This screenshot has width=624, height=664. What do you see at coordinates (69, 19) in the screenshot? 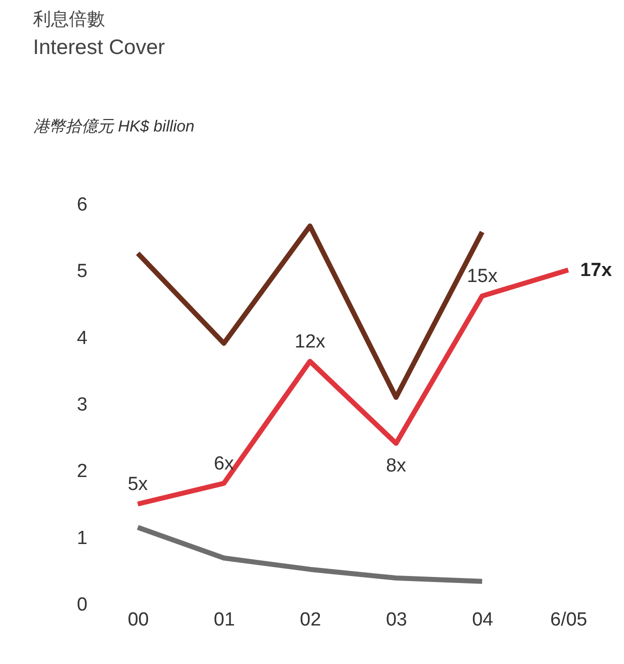
I see `chart-title: 利息倍數` at bounding box center [69, 19].